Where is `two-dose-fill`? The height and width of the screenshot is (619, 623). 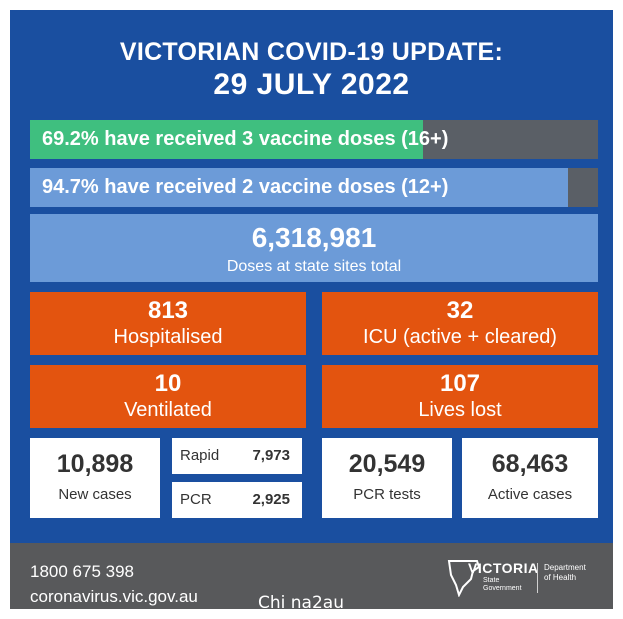 two-dose-fill is located at coordinates (299, 187).